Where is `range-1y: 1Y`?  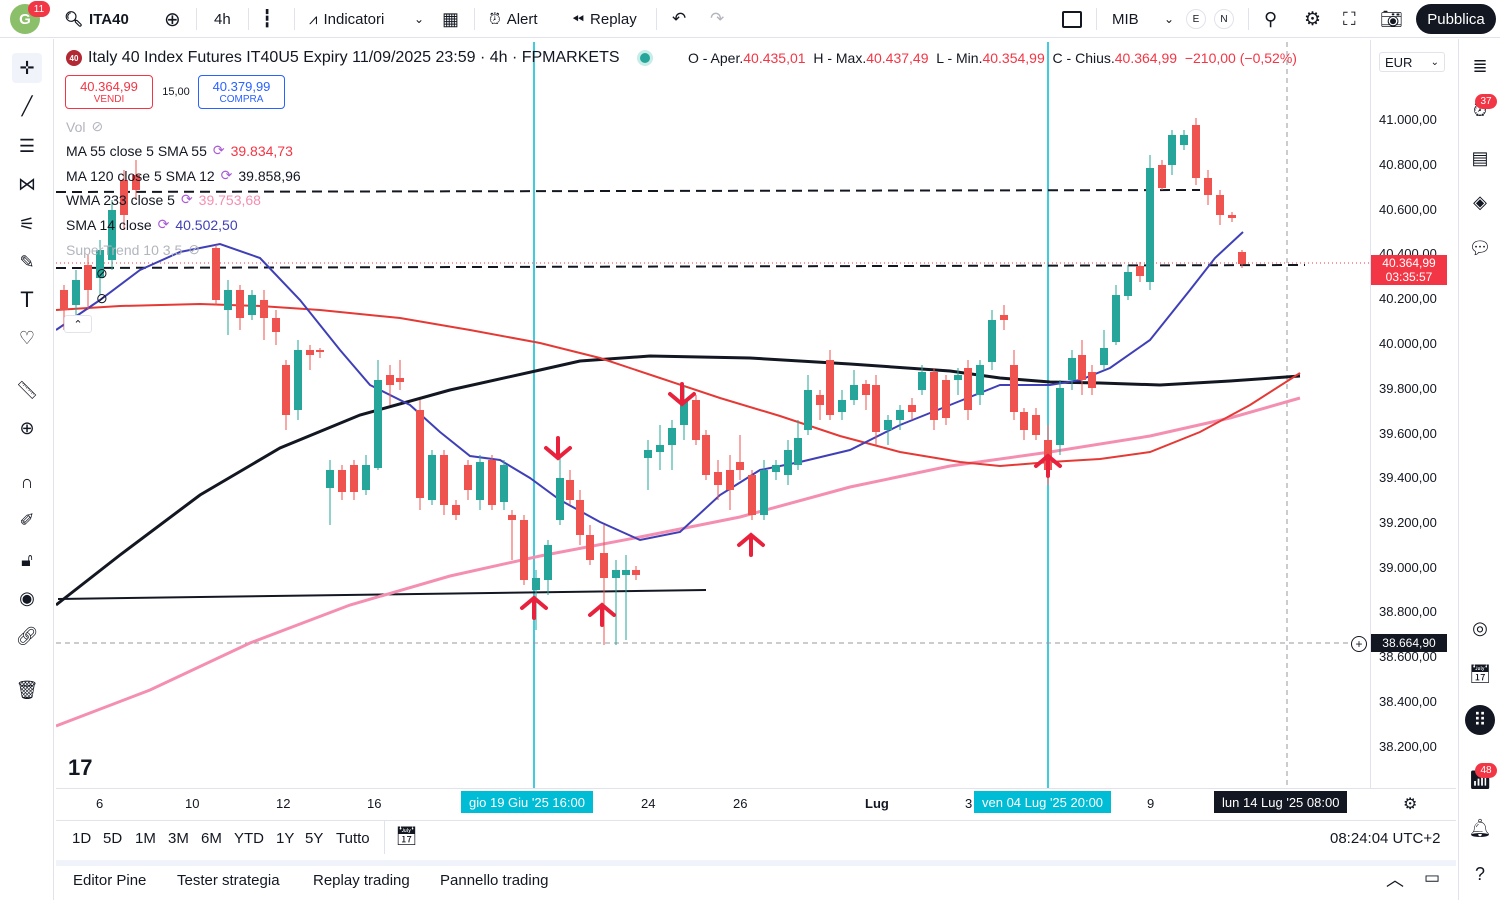 range-1y: 1Y is located at coordinates (285, 838).